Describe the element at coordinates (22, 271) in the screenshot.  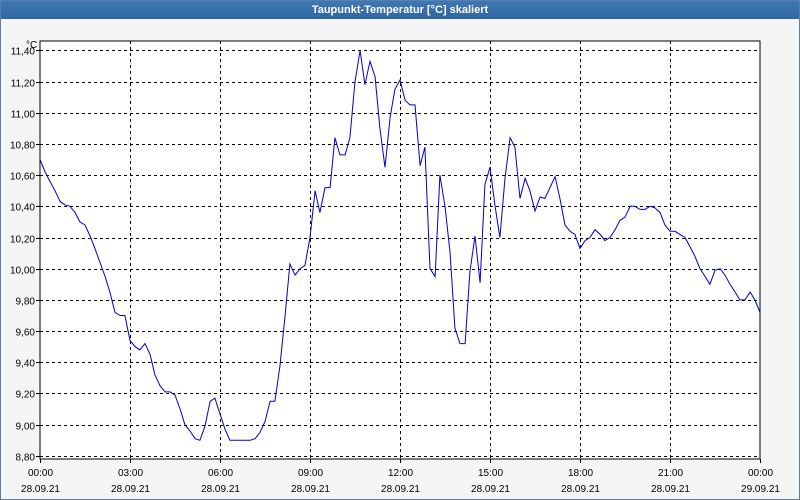
I see `y-tick-label: 10,00` at that location.